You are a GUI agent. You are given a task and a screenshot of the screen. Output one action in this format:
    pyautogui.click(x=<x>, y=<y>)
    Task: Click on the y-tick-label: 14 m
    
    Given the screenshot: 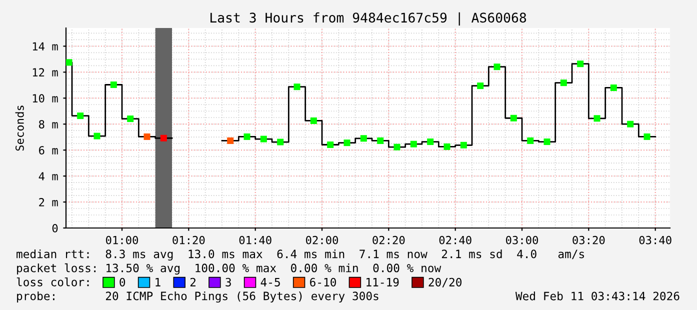 What is the action you would take?
    pyautogui.click(x=45, y=46)
    